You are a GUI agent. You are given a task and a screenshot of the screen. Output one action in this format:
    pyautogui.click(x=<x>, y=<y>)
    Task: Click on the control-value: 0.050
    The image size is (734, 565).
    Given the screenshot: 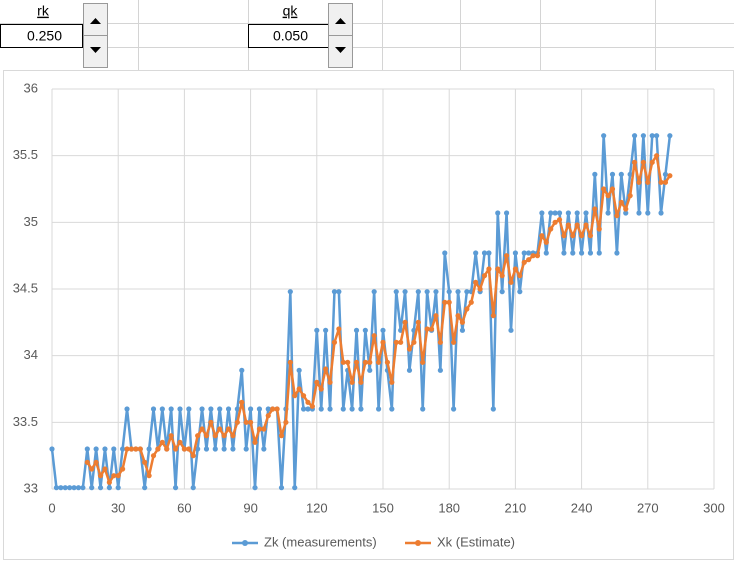 What is the action you would take?
    pyautogui.click(x=290, y=36)
    